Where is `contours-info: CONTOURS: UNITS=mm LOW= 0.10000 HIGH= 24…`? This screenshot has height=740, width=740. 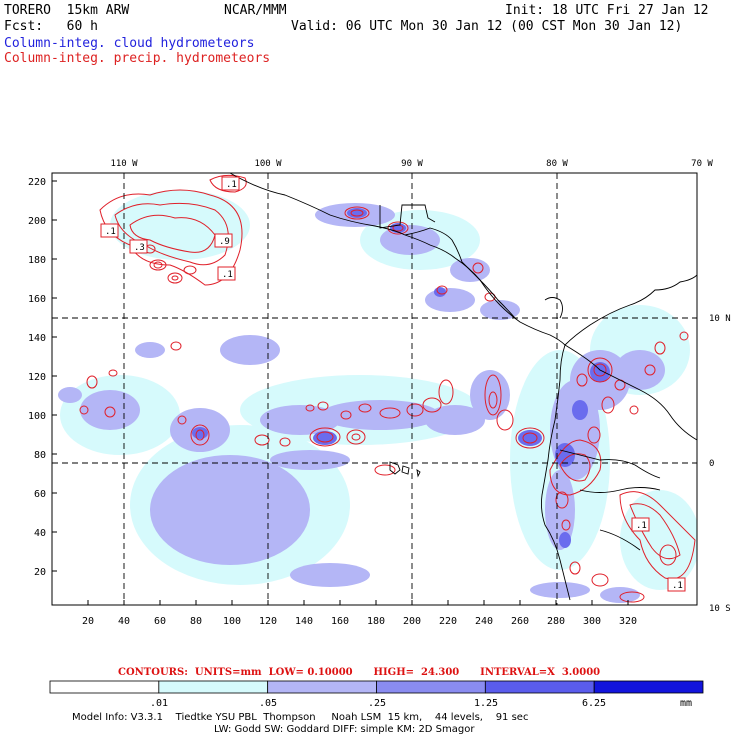 contours-info: CONTOURS: UNITS=mm LOW= 0.10000 HIGH= 24… is located at coordinates (359, 672).